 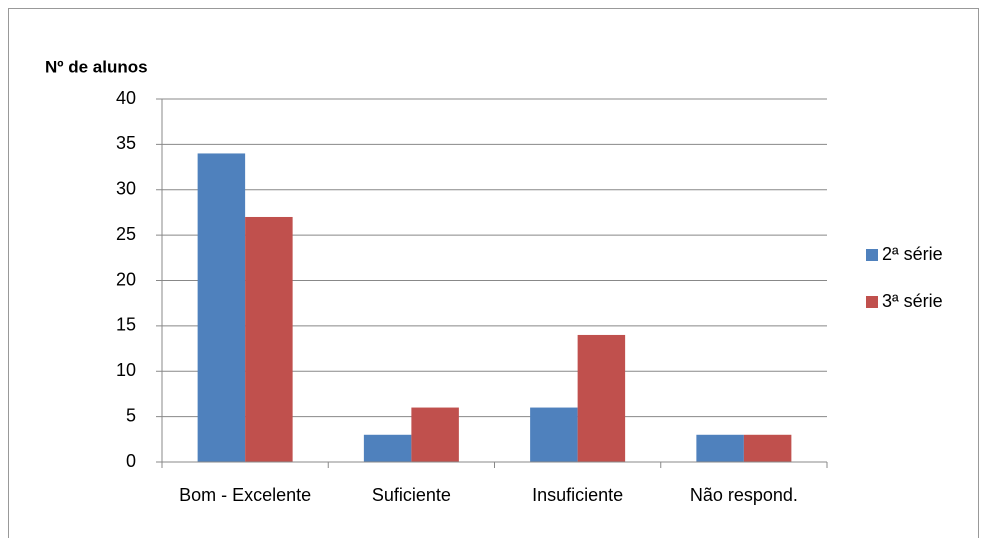 I want to click on y-axis-label: Nº de alunos, so click(x=96, y=66).